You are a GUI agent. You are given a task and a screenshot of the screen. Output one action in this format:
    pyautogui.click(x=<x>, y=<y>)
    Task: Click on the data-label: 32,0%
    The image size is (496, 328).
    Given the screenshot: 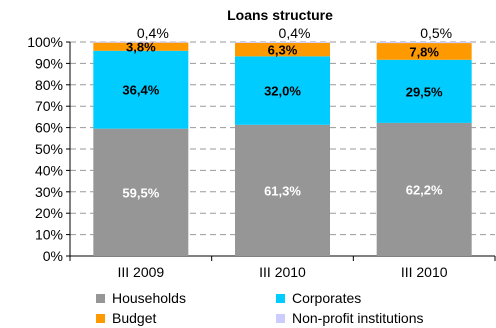 What is the action you would take?
    pyautogui.click(x=282, y=91)
    